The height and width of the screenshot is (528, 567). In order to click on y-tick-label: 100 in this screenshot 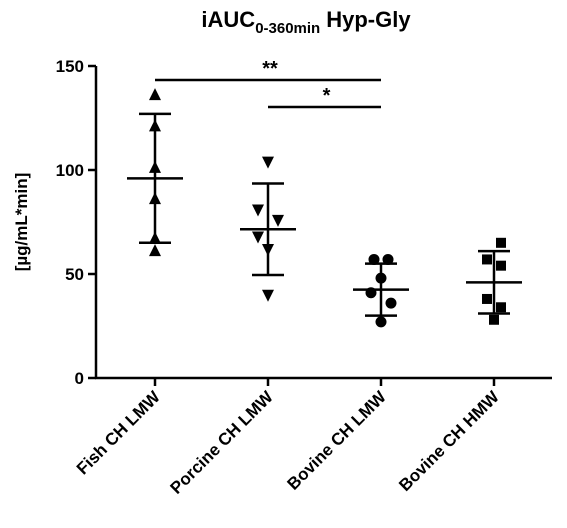, I will do `click(70, 170)`.